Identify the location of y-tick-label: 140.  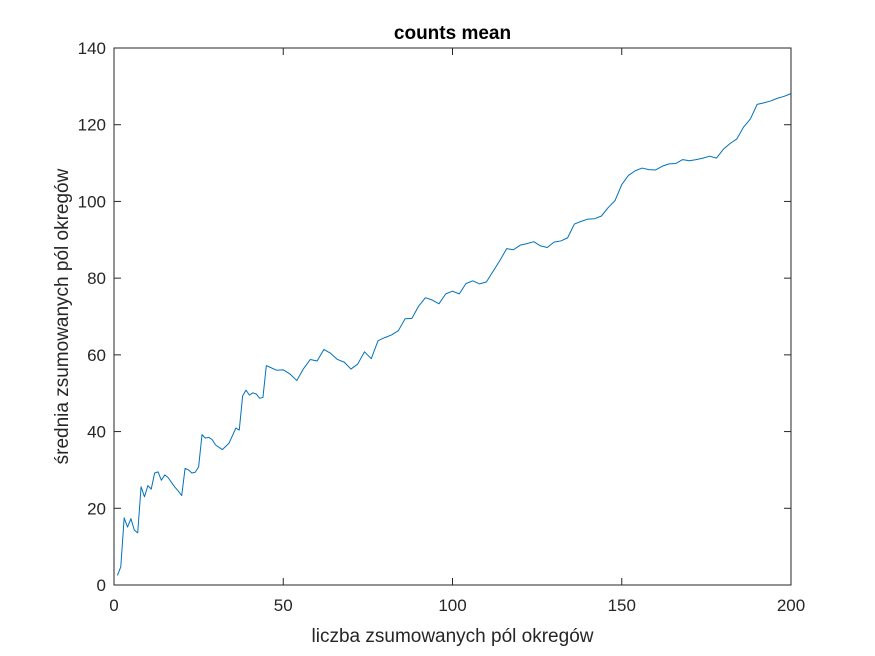
(92, 48).